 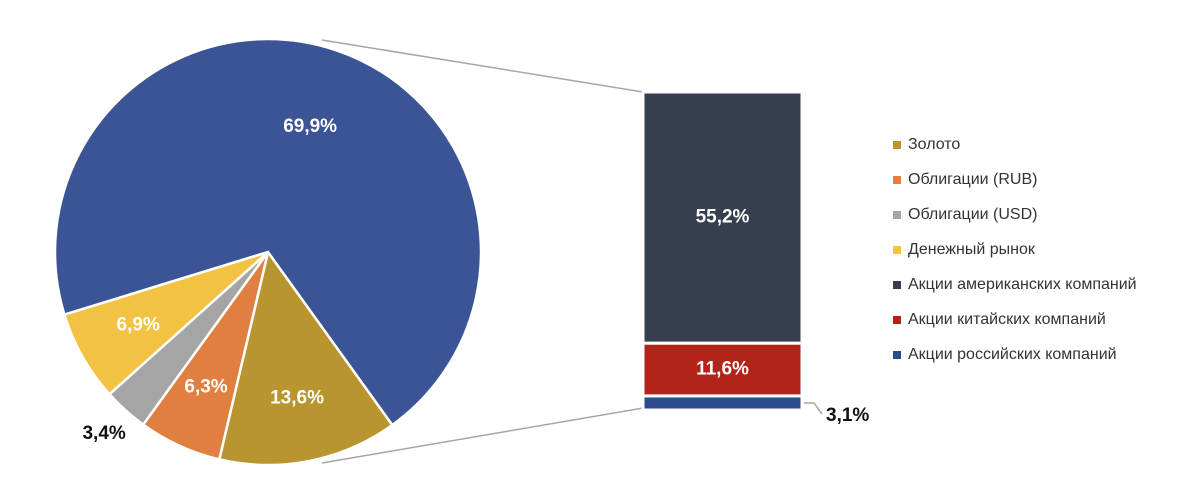 What do you see at coordinates (847, 415) in the screenshot?
I see `data-label: 3,1%` at bounding box center [847, 415].